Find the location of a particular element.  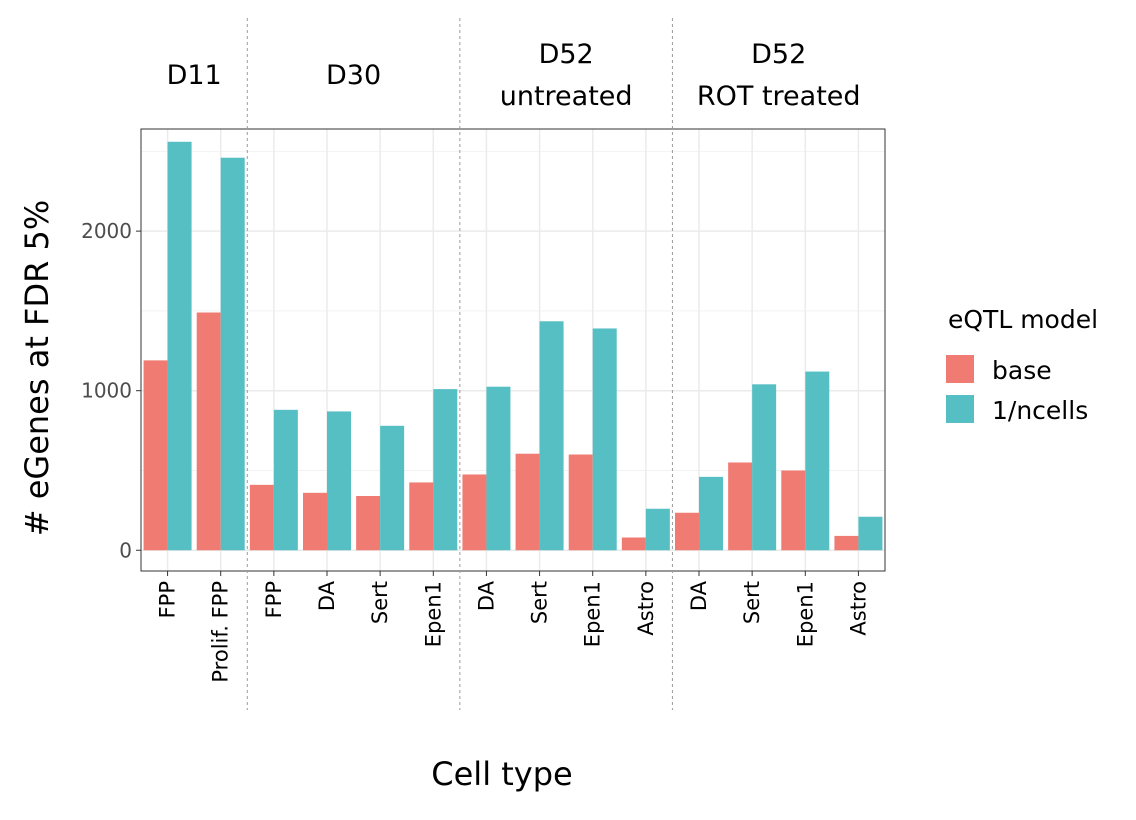

y-axis-title: # eGenes at FDR 5% is located at coordinates (37, 368).